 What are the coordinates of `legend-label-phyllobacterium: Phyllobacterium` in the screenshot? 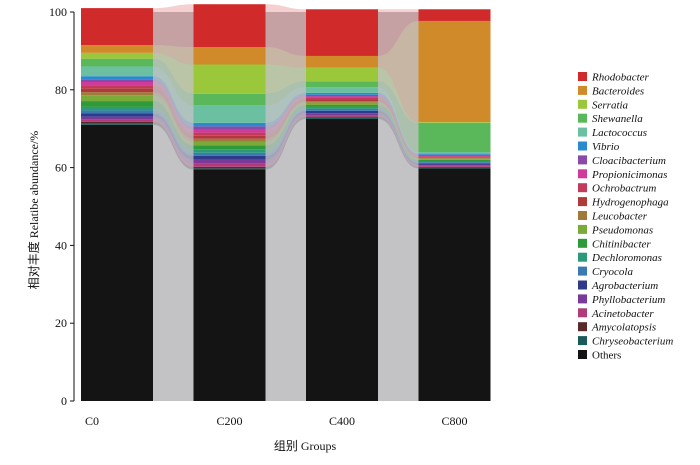 It's located at (628, 300).